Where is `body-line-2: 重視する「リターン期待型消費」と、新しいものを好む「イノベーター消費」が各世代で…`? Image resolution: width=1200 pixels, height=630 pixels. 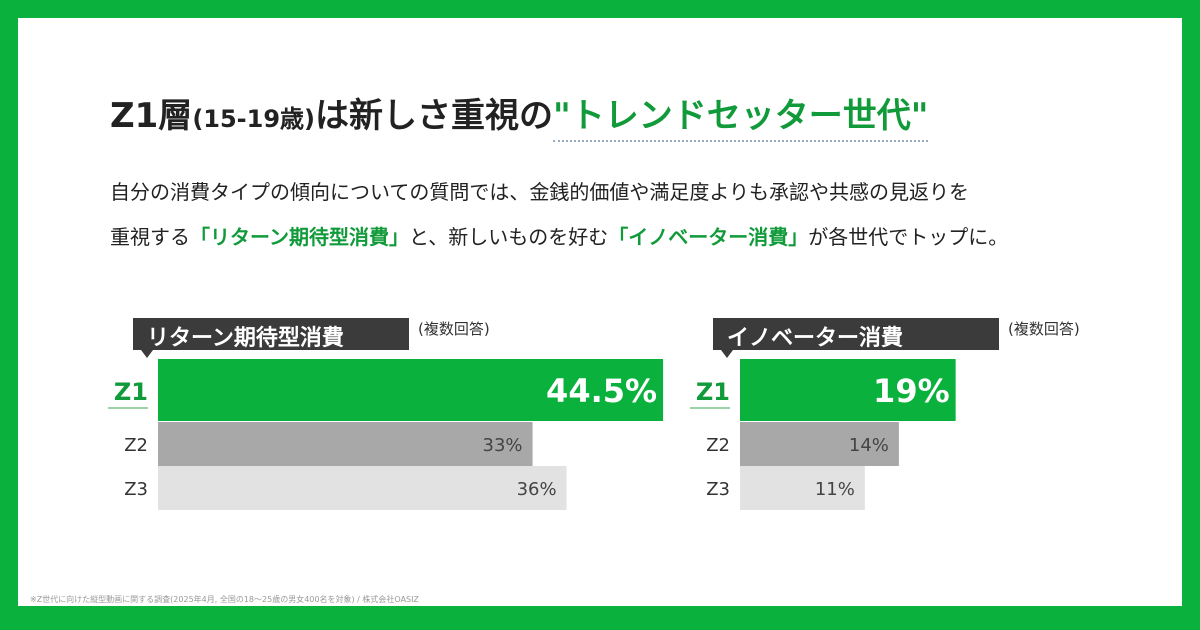
body-line-2: 重視する「リターン期待型消費」と、新しいものを好む「イノベーター消費」が各世代で… is located at coordinates (559, 235).